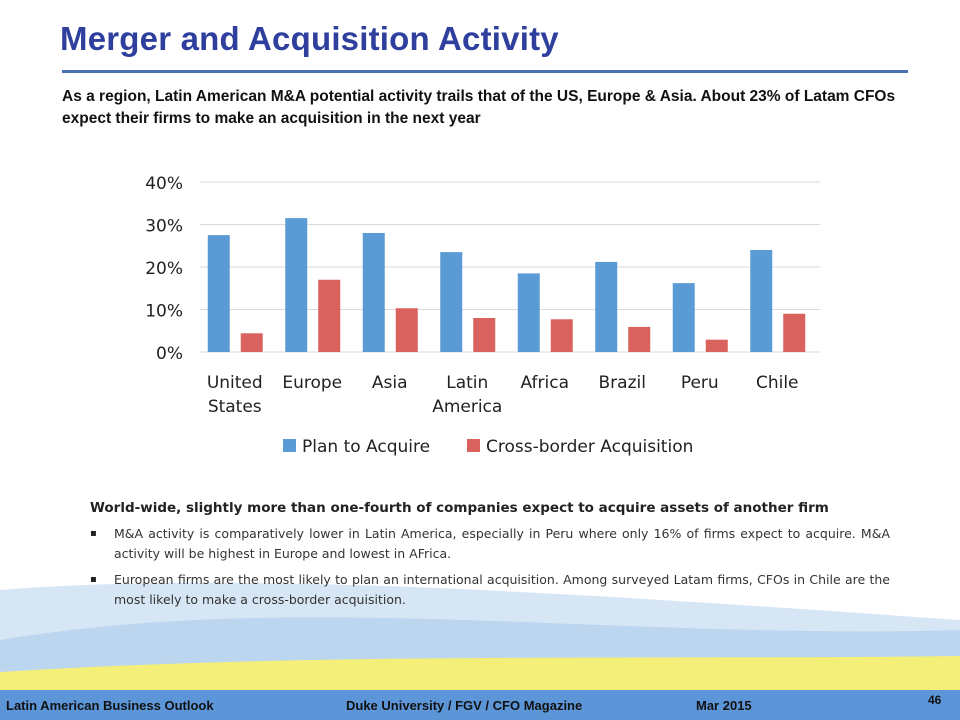  I want to click on footer-date: Mar 2015, so click(724, 705).